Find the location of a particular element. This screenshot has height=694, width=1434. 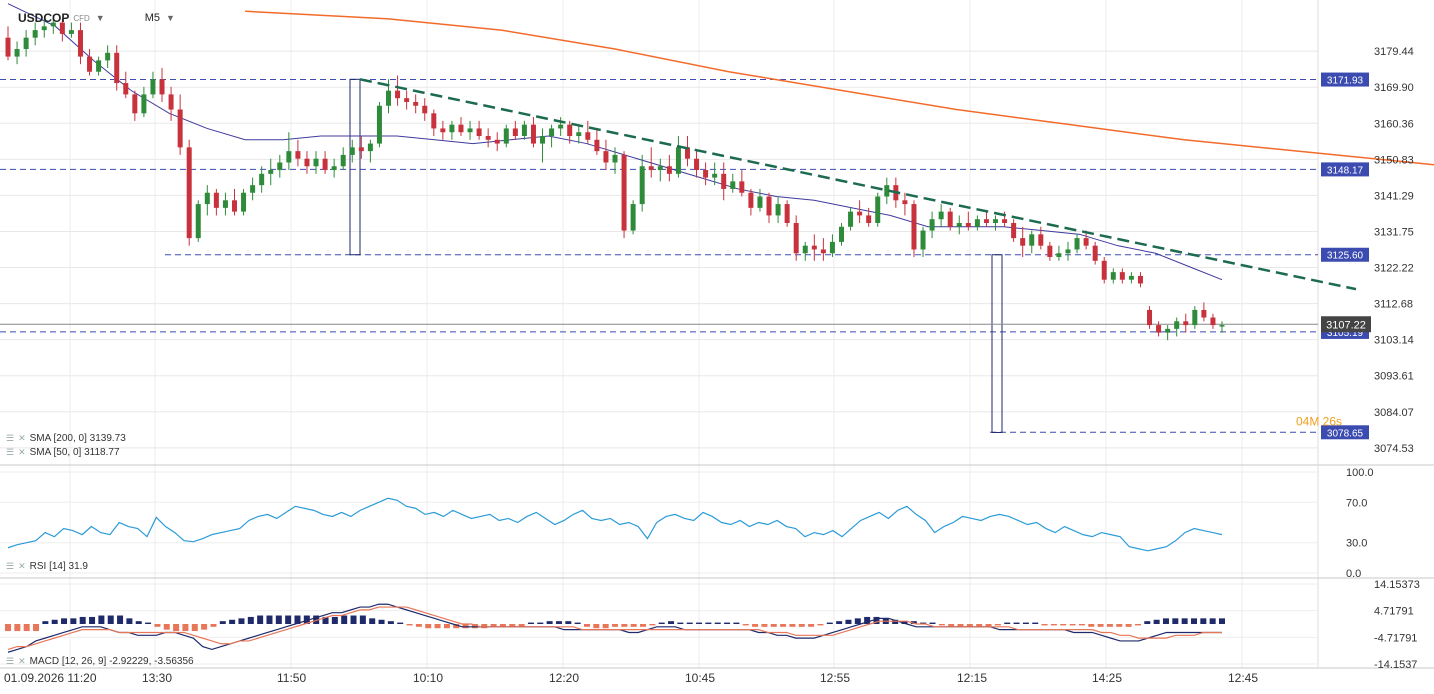

price-tick: 3084.07 is located at coordinates (1394, 413).